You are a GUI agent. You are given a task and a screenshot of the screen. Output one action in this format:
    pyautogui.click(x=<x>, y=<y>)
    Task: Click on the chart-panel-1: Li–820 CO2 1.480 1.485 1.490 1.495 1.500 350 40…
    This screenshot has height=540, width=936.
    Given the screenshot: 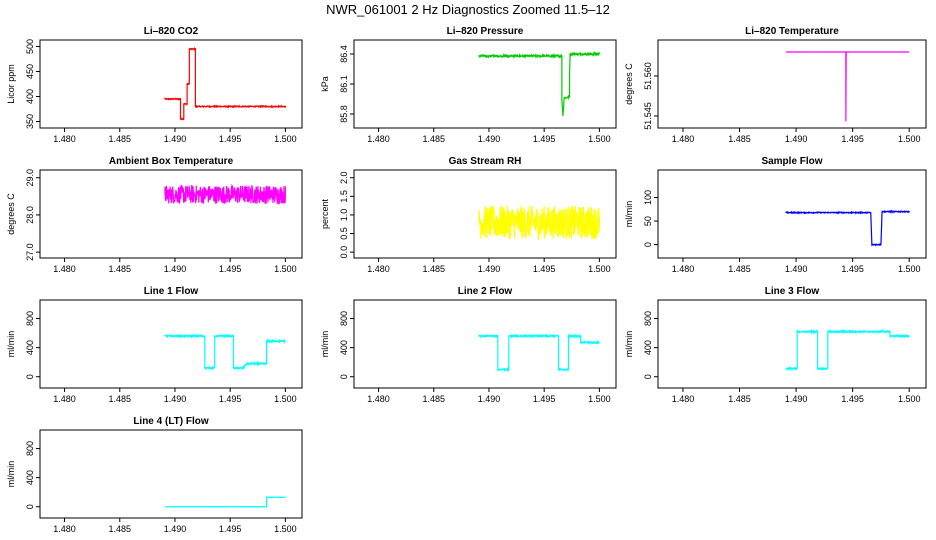 What is the action you would take?
    pyautogui.click(x=154, y=85)
    